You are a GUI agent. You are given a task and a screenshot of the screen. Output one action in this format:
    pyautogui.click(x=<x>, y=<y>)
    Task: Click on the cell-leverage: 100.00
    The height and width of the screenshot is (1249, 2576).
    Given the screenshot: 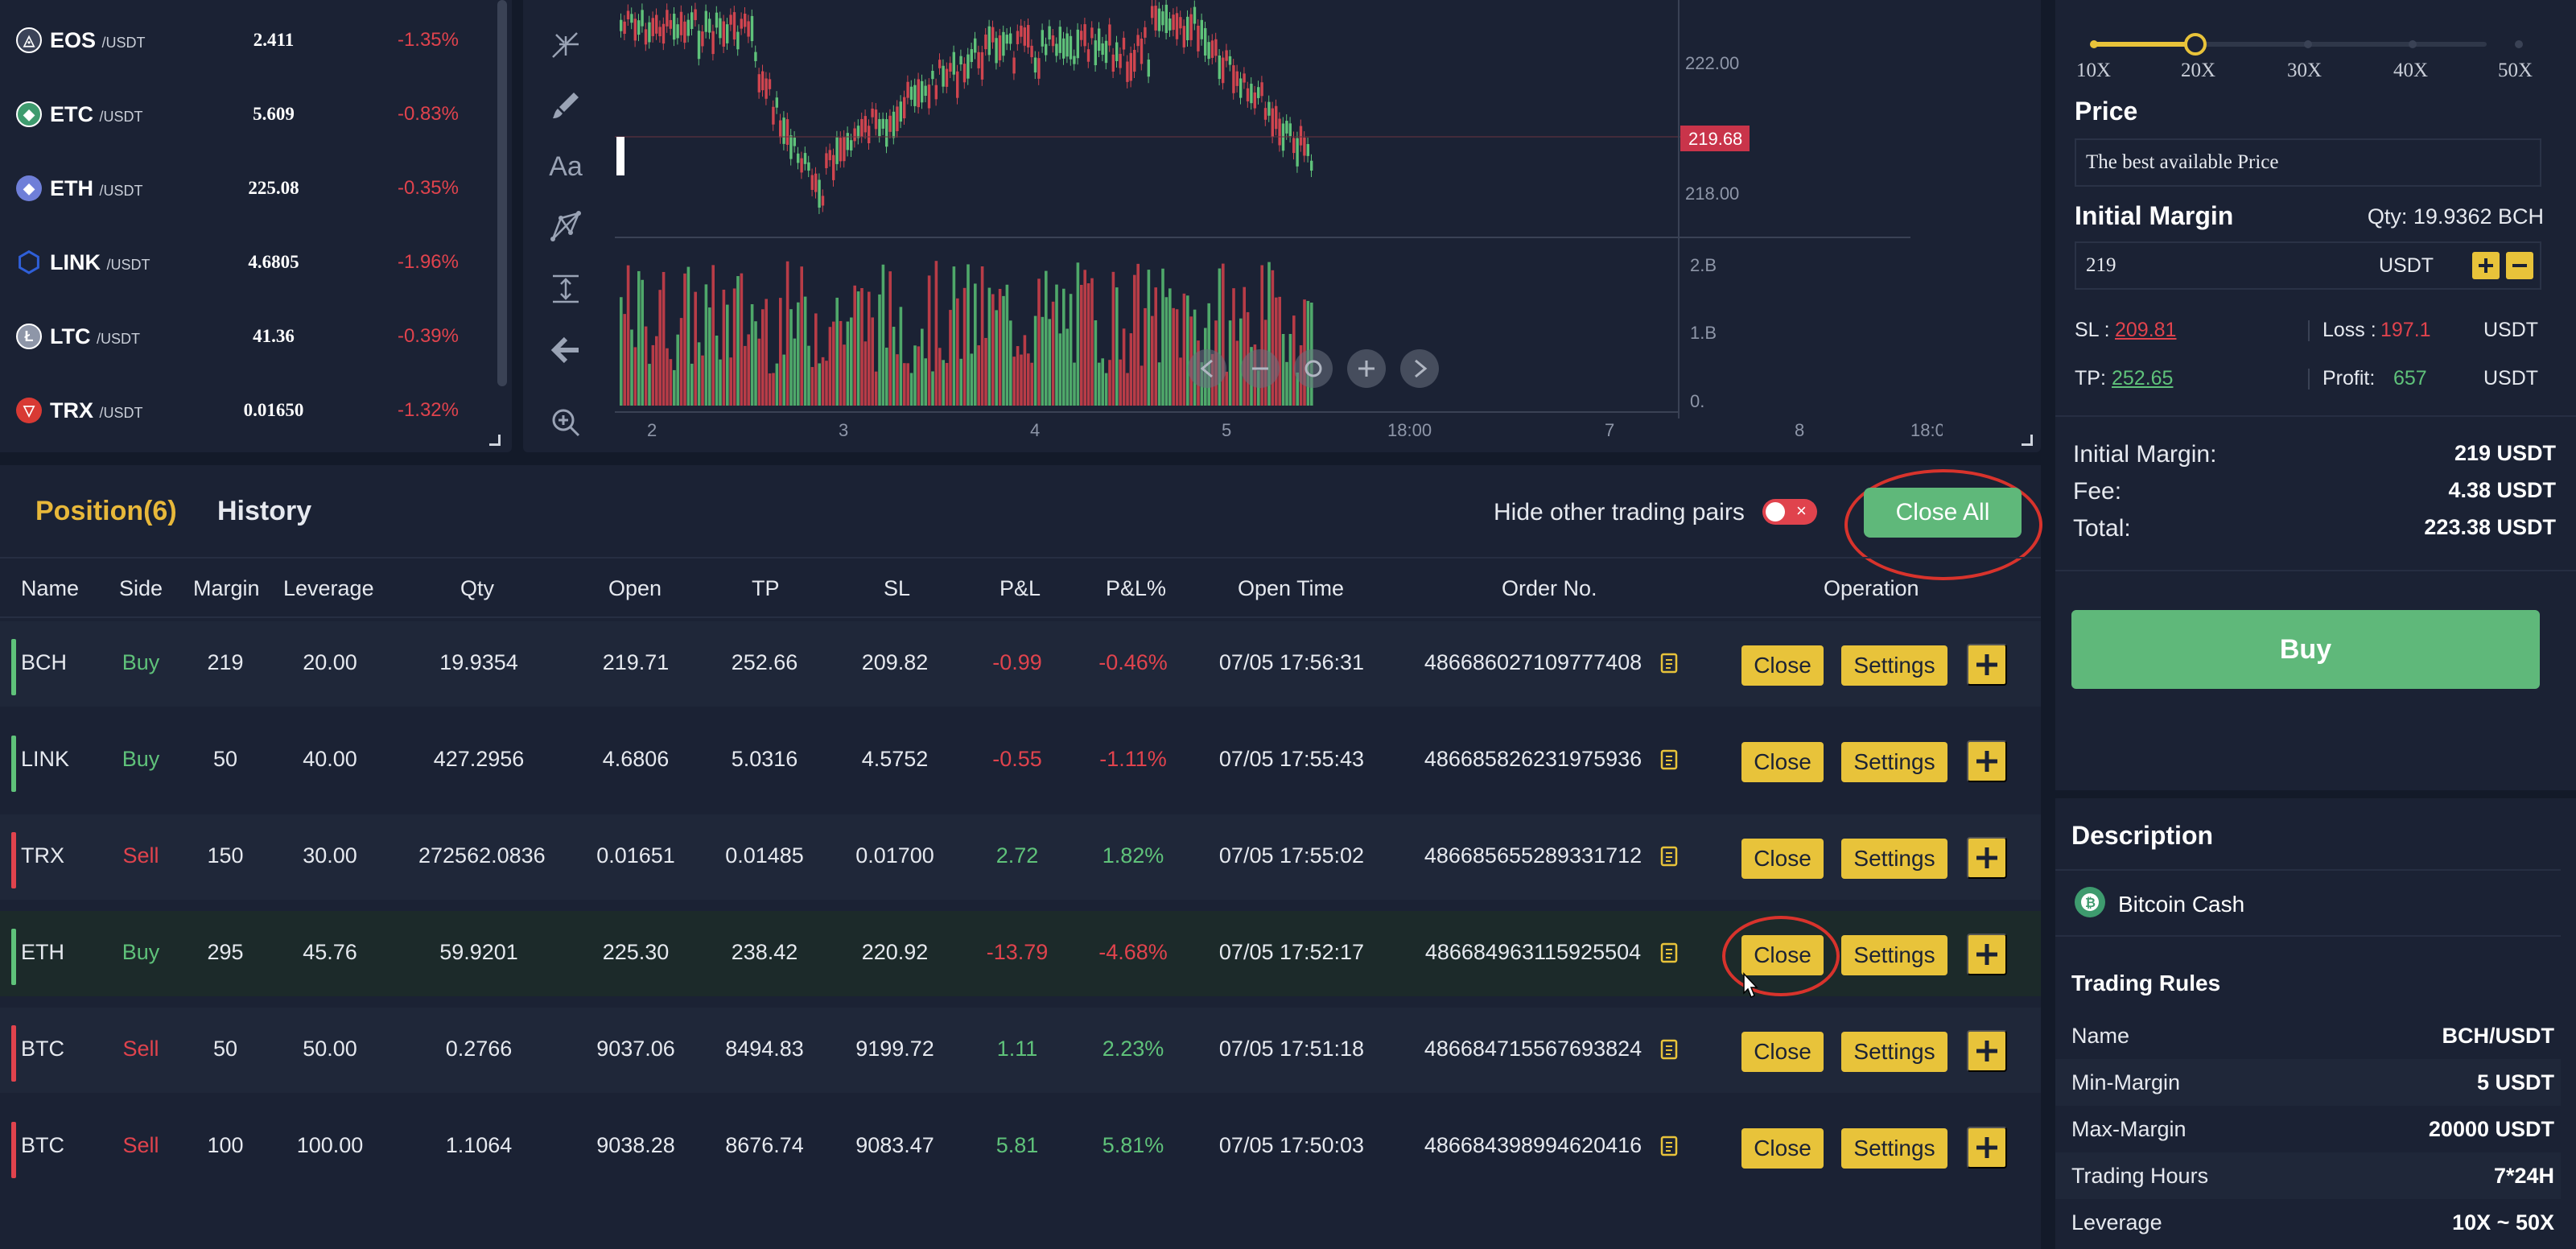 What is the action you would take?
    pyautogui.click(x=330, y=1145)
    